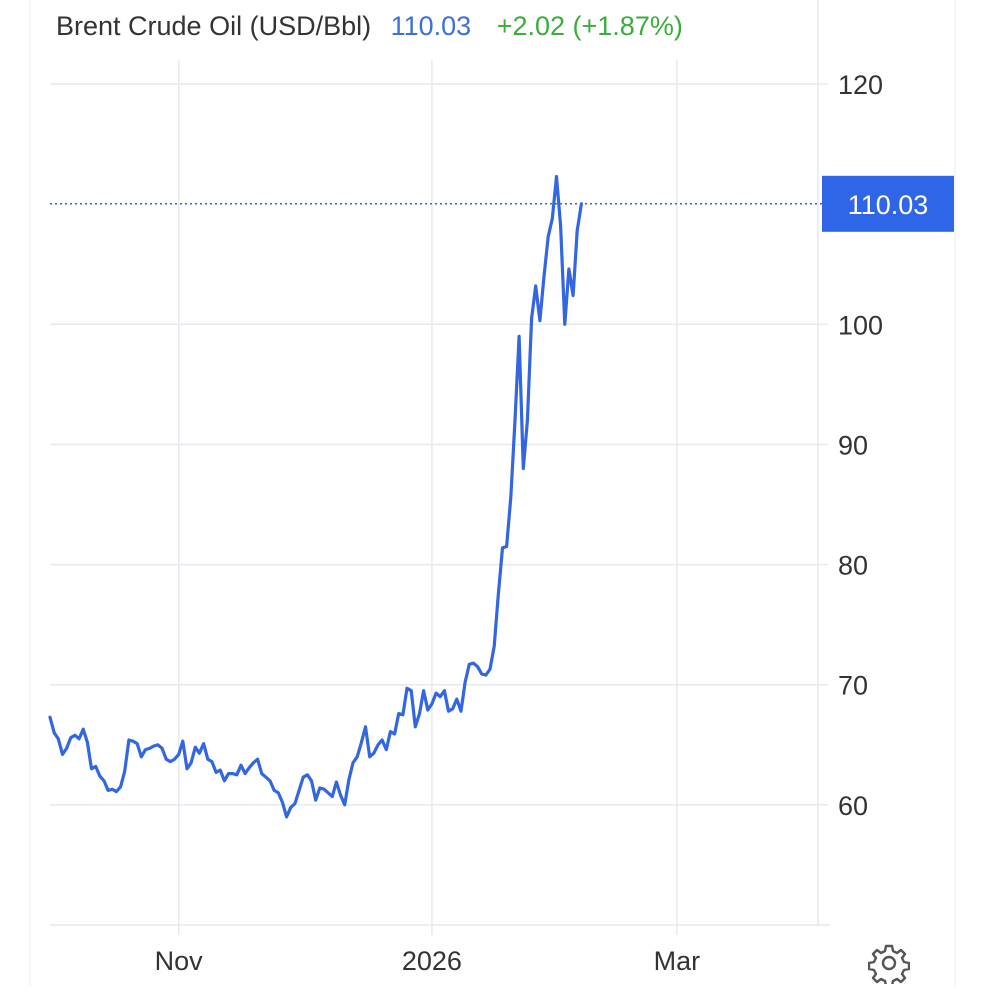 This screenshot has height=989, width=986. What do you see at coordinates (853, 806) in the screenshot?
I see `y-tick-label: 60` at bounding box center [853, 806].